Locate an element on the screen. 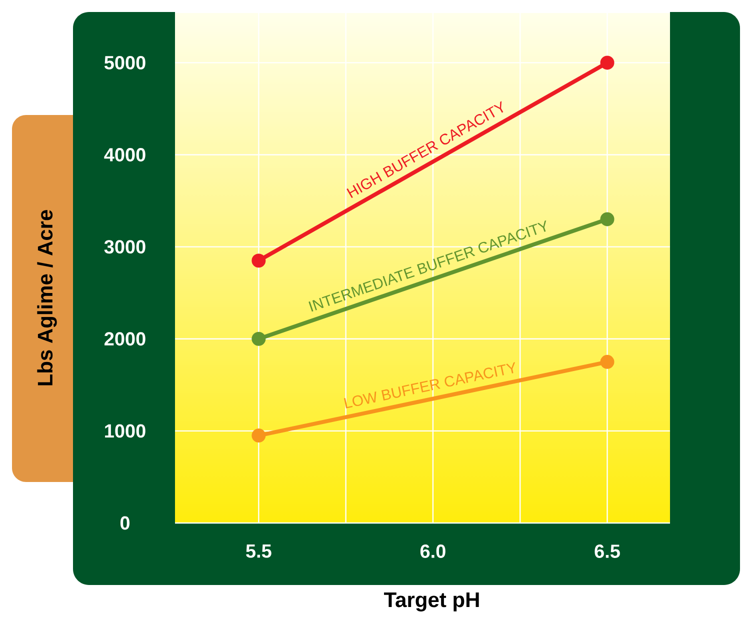 This screenshot has height=619, width=743. y-tick-label: 4000 is located at coordinates (125, 155).